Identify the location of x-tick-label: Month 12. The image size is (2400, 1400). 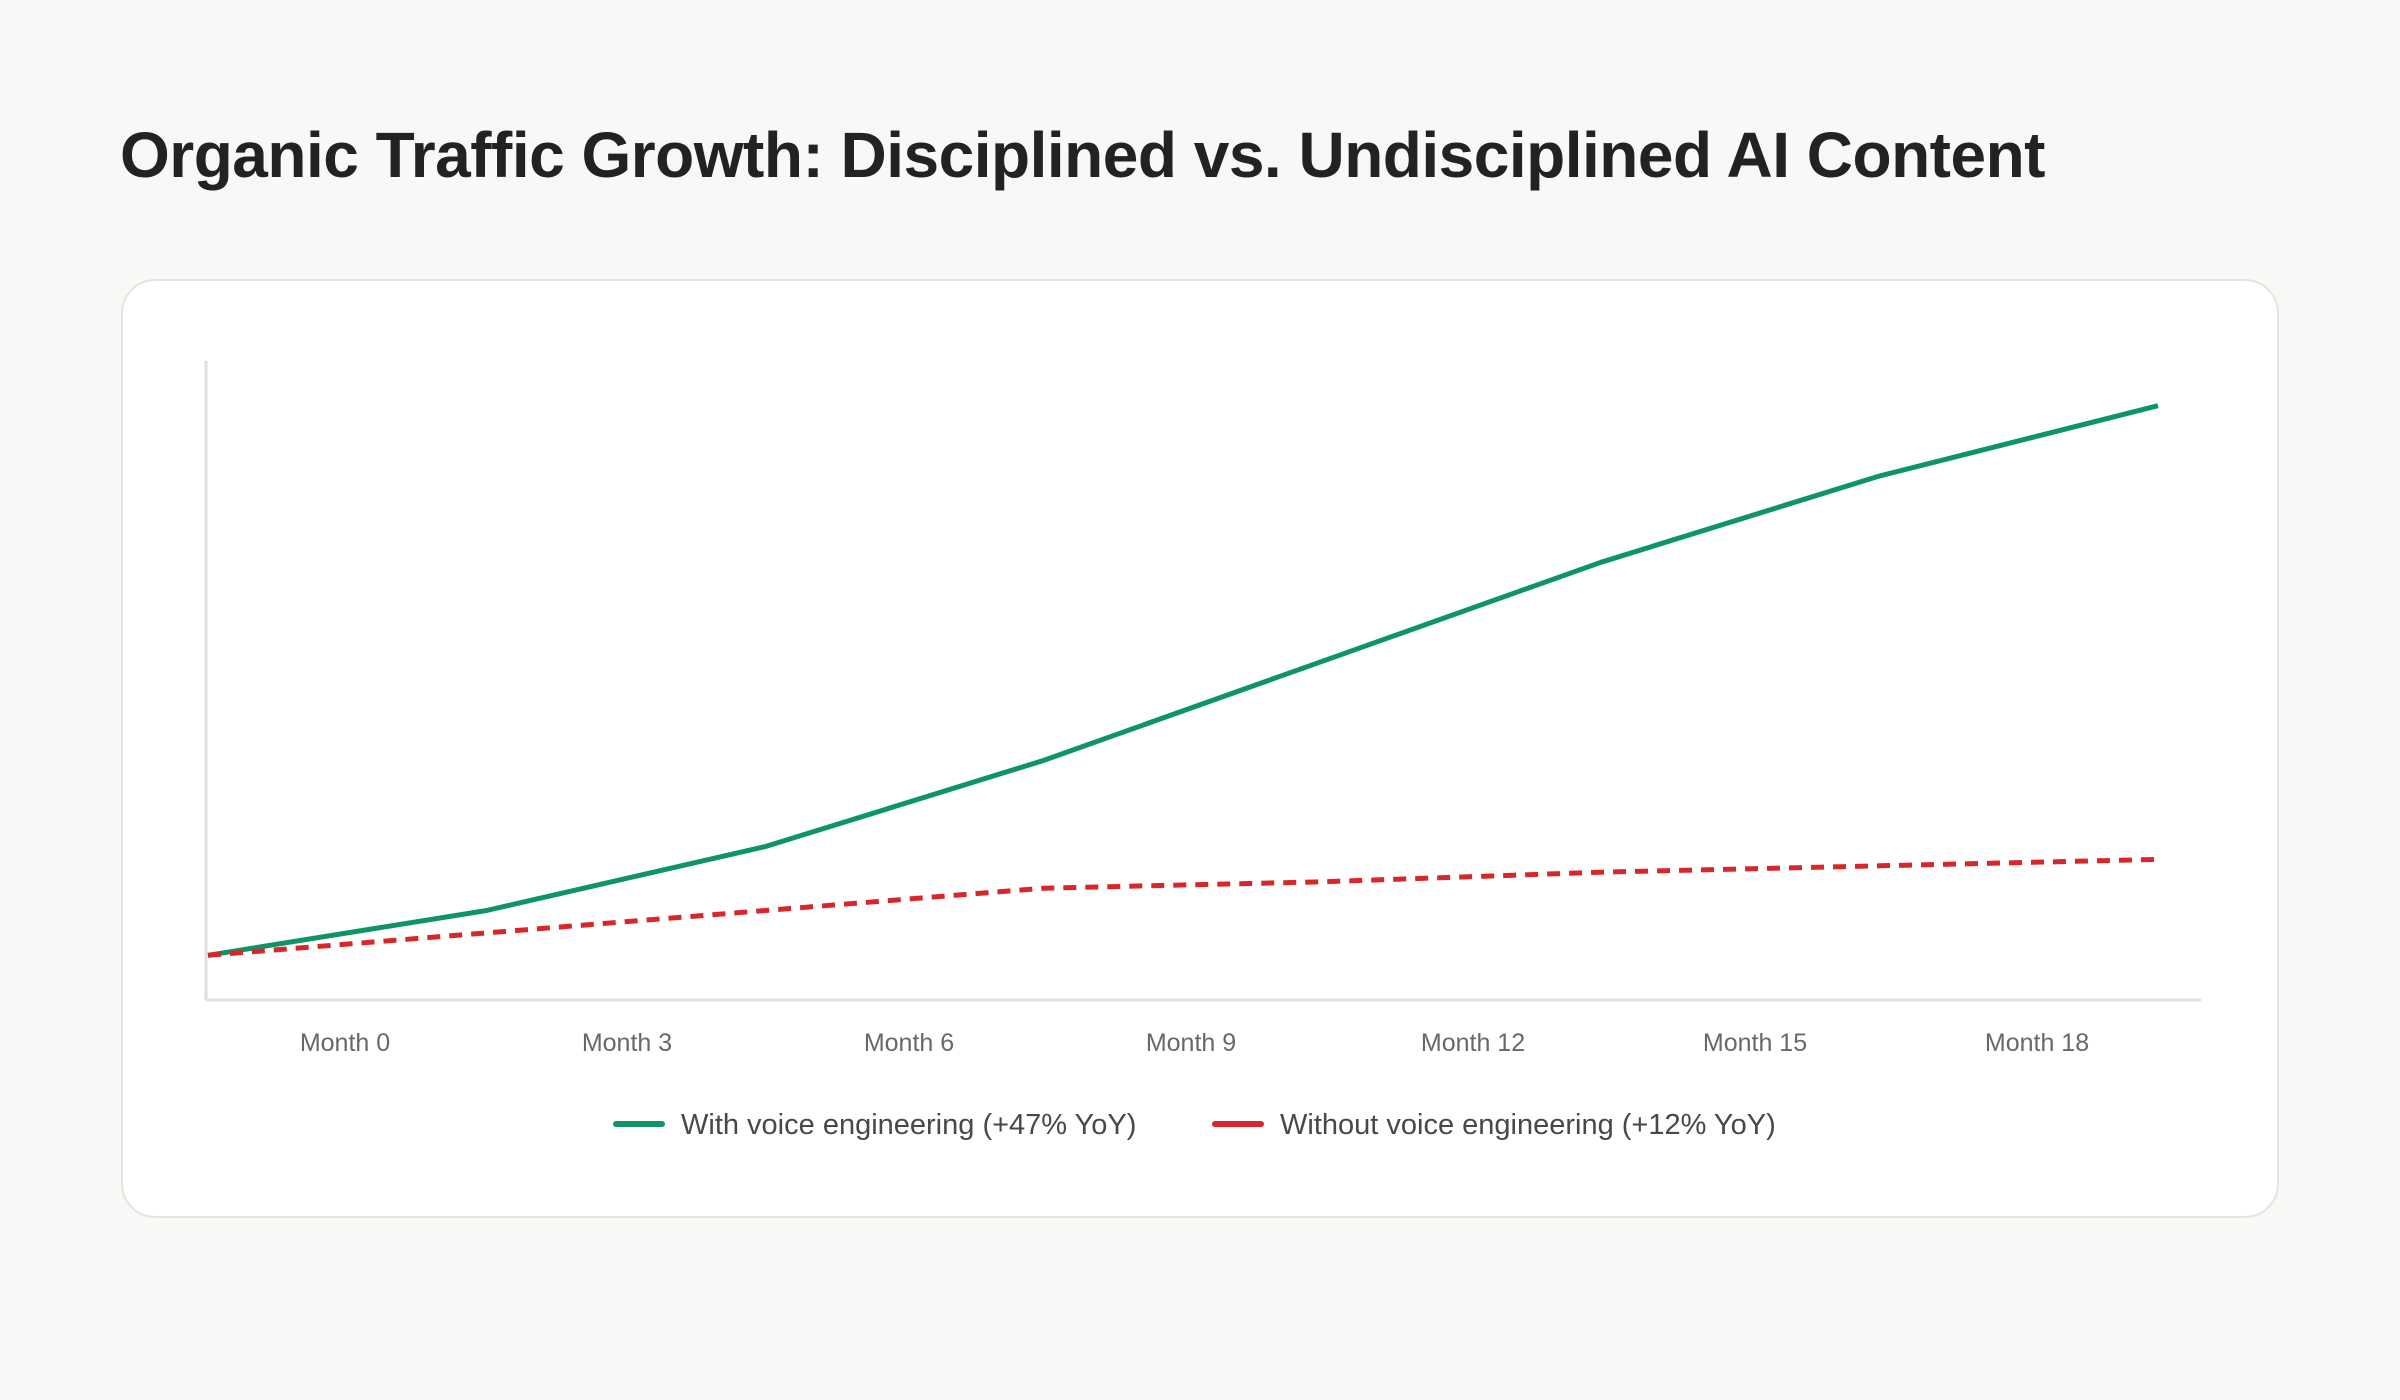
(1473, 1043).